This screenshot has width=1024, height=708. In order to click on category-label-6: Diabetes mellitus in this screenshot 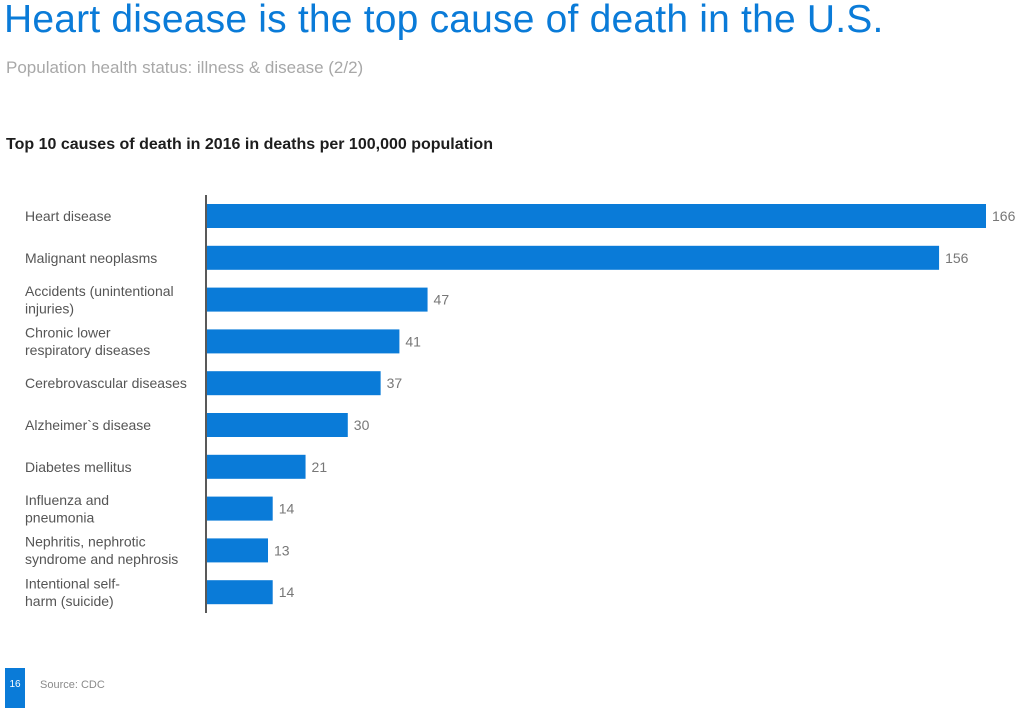, I will do `click(78, 467)`.